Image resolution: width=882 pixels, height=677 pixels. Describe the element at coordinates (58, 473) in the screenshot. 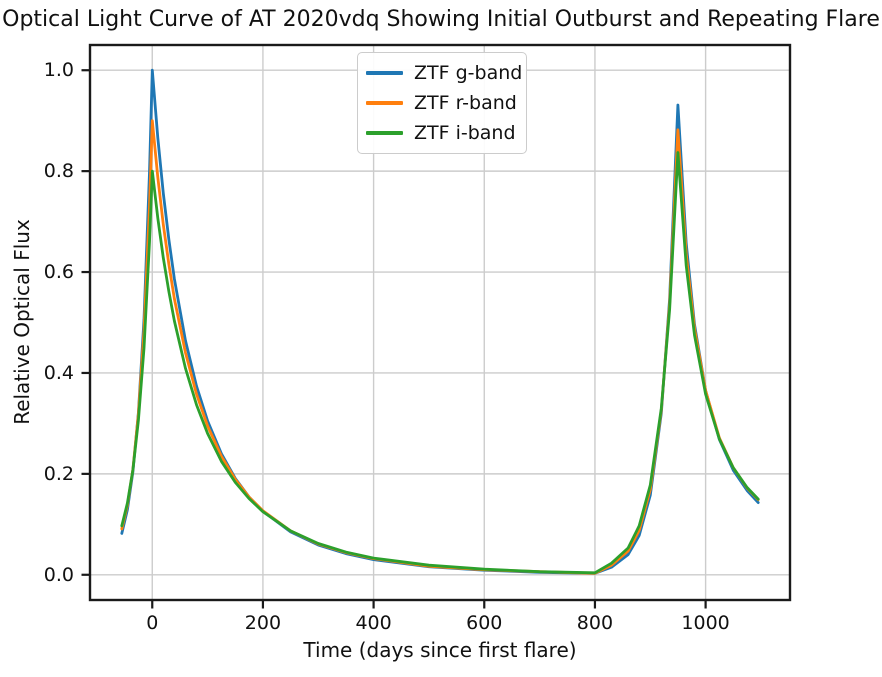

I see `y-tick-label: 0.2` at that location.